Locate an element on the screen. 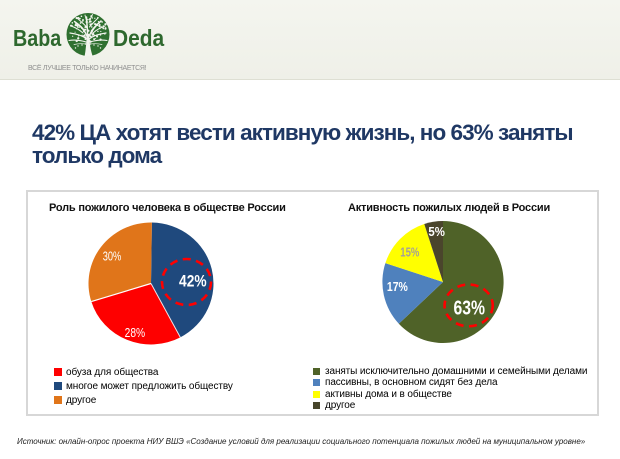 The image size is (620, 459). svg-text: 17% is located at coordinates (397, 287).